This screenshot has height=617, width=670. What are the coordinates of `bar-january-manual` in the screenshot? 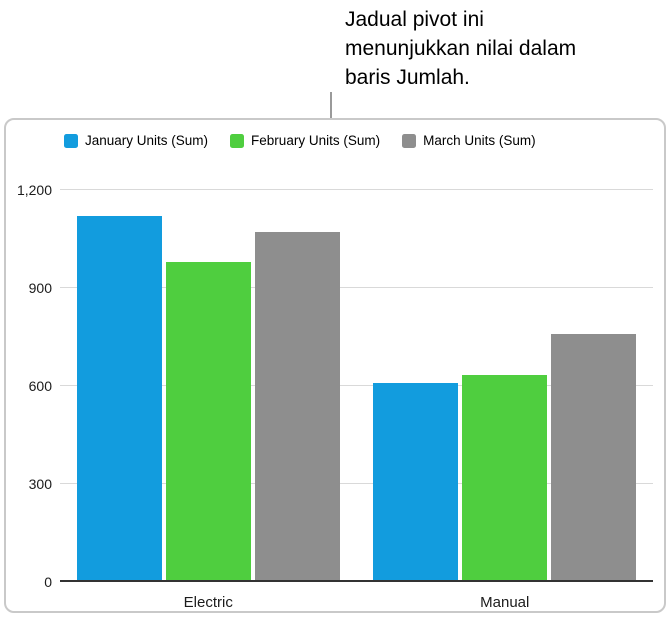 It's located at (416, 482).